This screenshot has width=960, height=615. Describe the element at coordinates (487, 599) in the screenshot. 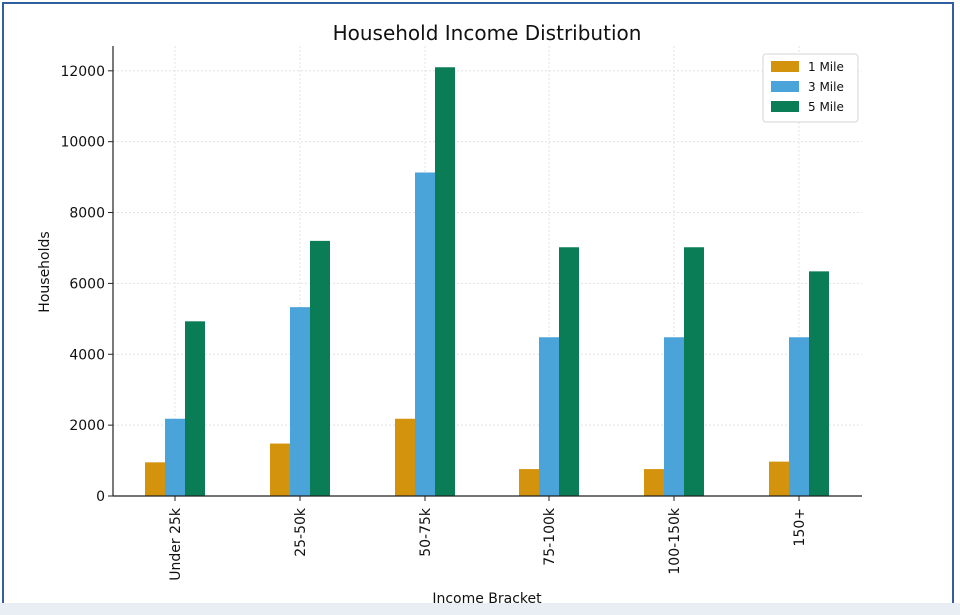

I see `x-axis-label: Income Bracket` at that location.